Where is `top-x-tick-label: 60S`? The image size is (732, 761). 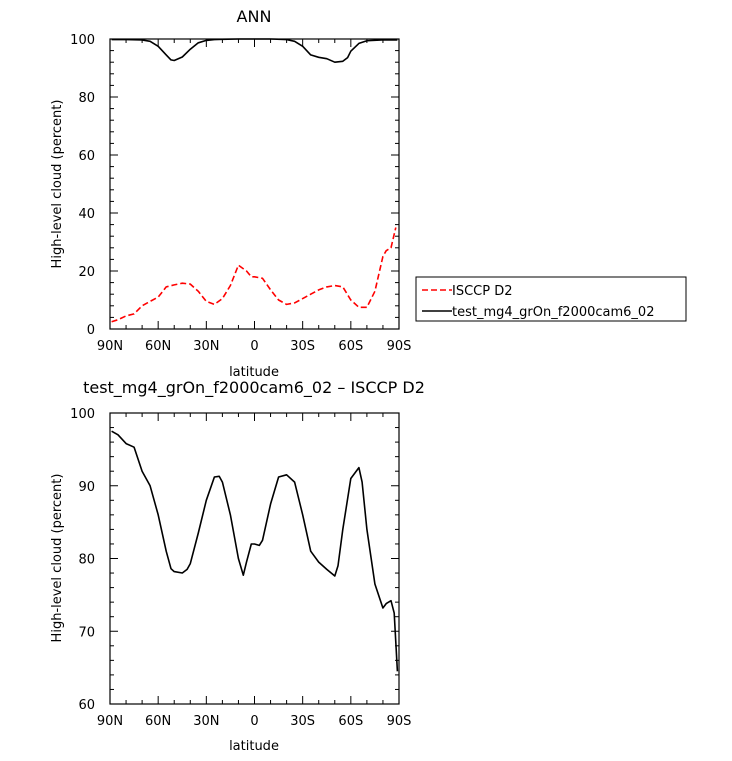
top-x-tick-label: 60S is located at coordinates (350, 346).